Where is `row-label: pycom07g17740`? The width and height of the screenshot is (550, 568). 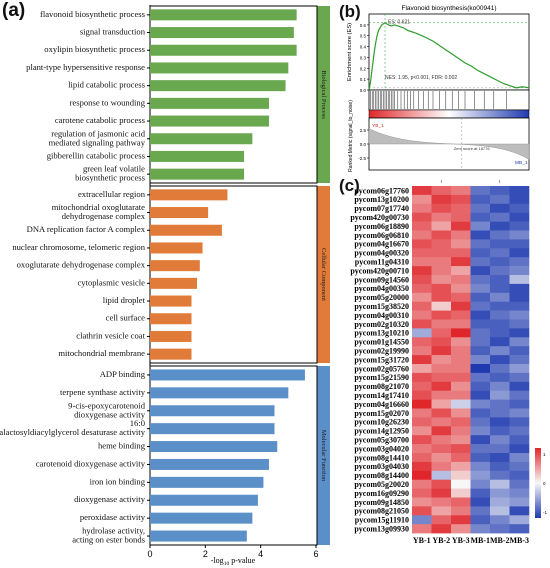 row-label: pycom07g17740 is located at coordinates (381, 208).